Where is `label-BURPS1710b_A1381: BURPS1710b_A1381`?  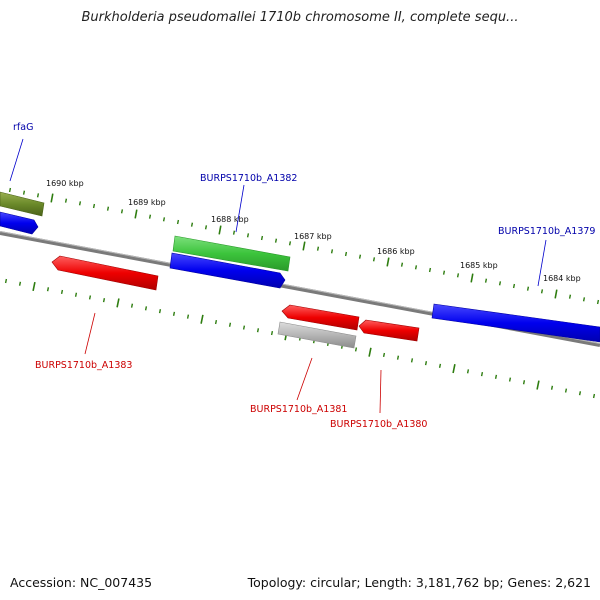 label-BURPS1710b_A1381: BURPS1710b_A1381 is located at coordinates (298, 409).